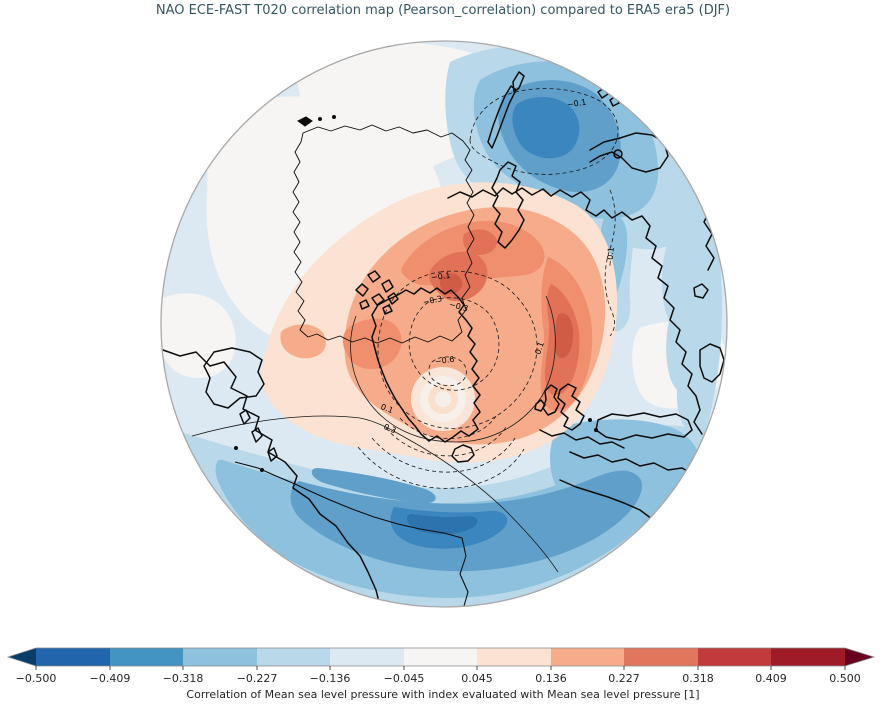 Image resolution: width=886 pixels, height=708 pixels. What do you see at coordinates (845, 678) in the screenshot?
I see `colorbar-tick-label: 0.500` at bounding box center [845, 678].